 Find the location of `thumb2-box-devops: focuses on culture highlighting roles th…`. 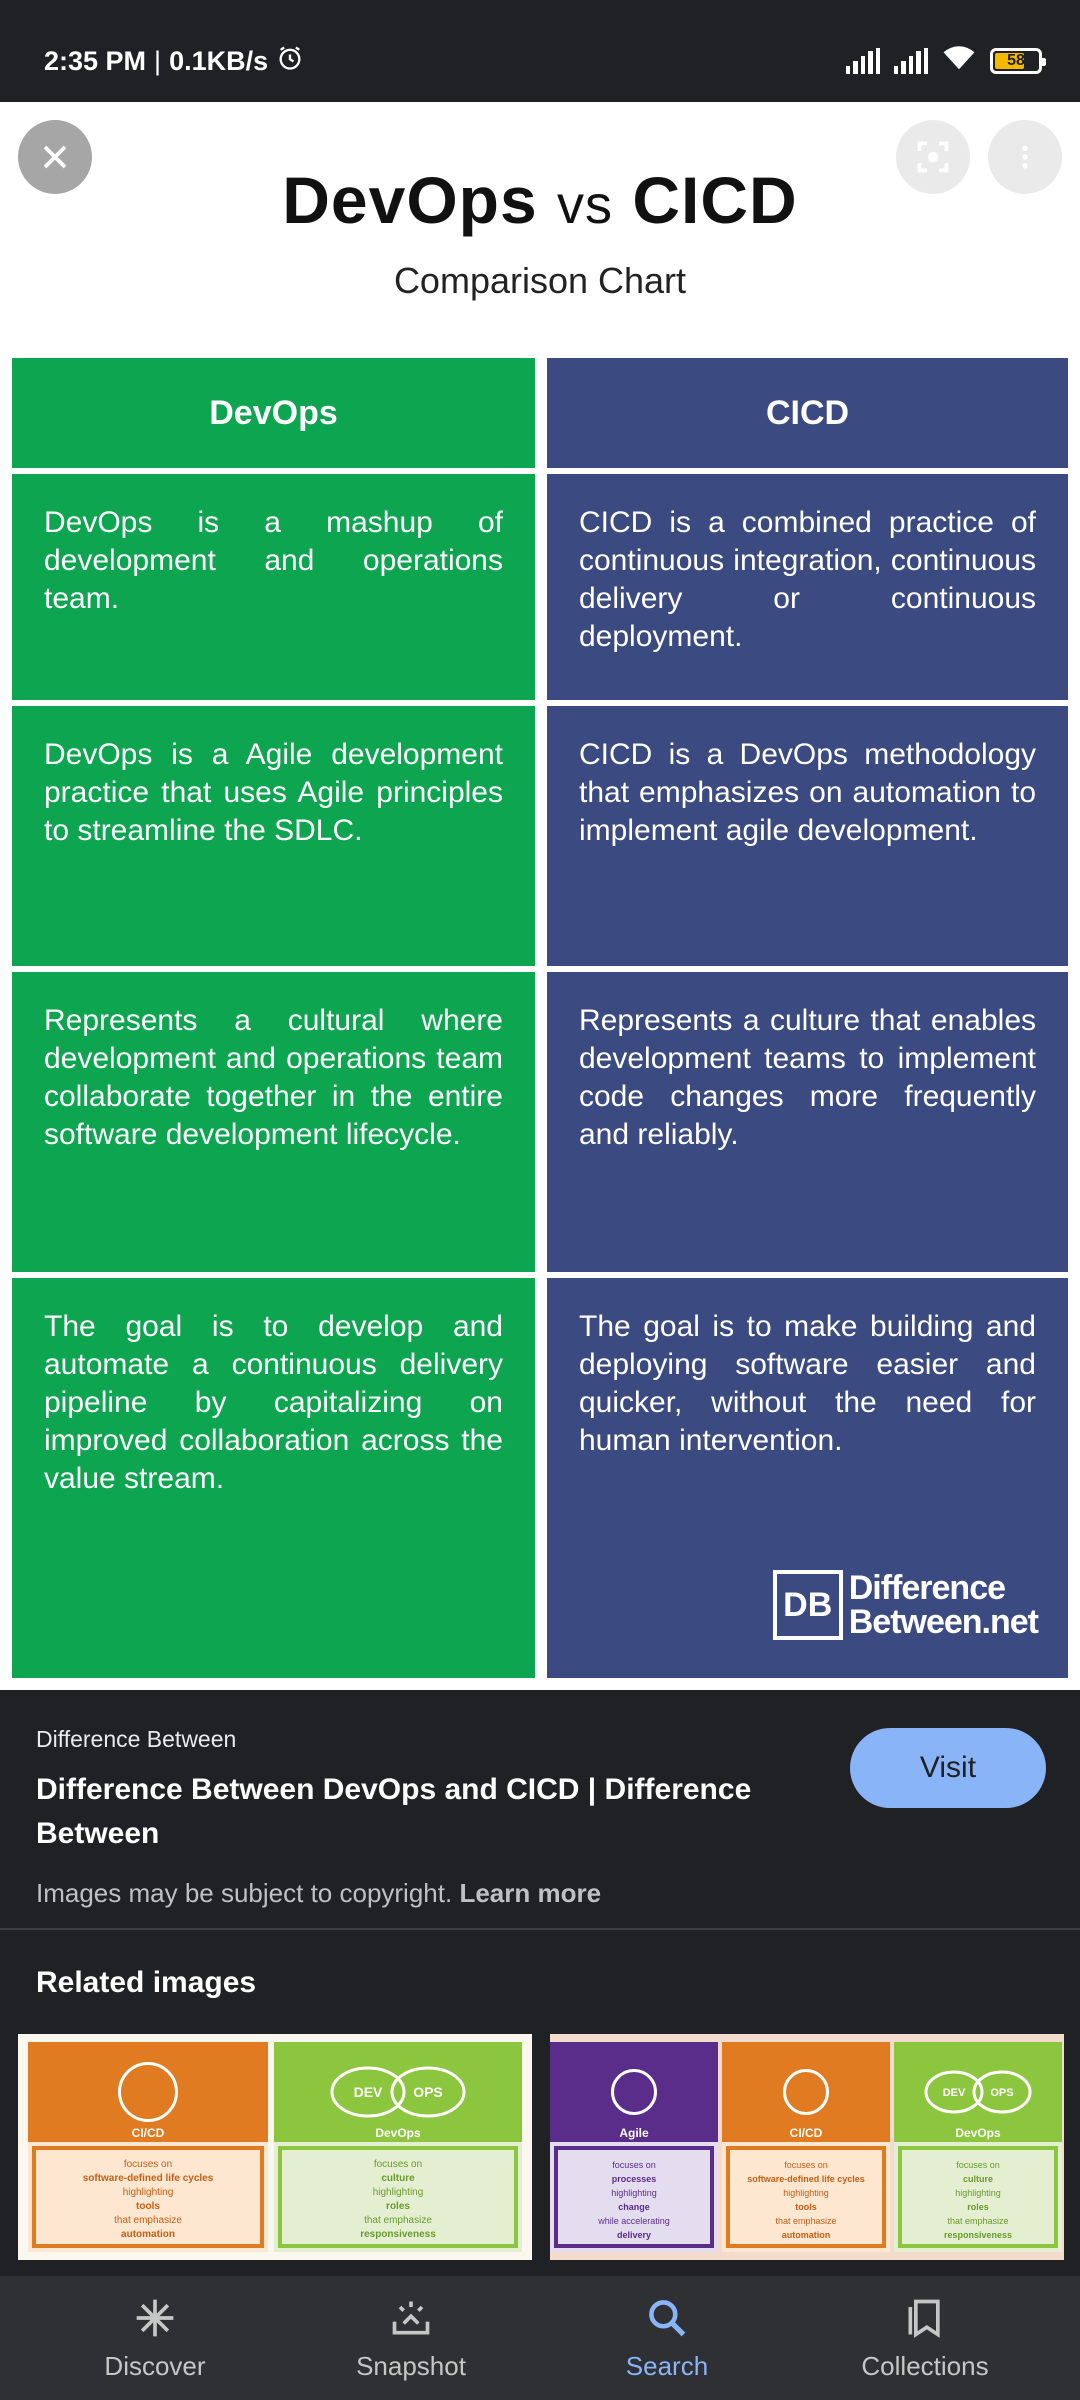

thumb2-box-devops: focuses on culture highlighting roles th… is located at coordinates (978, 2197).